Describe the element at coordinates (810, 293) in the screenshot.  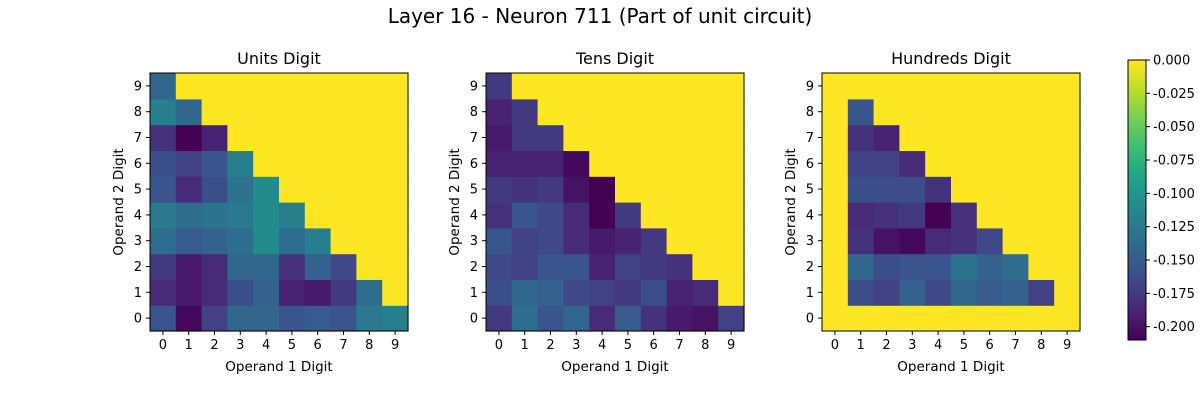
I see `y-tick-label: 1` at that location.